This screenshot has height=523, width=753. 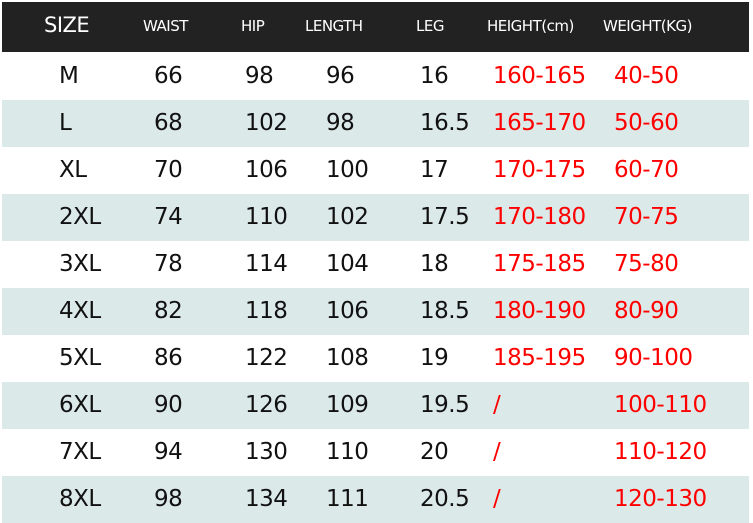 I want to click on cell-length: 111, so click(x=347, y=499).